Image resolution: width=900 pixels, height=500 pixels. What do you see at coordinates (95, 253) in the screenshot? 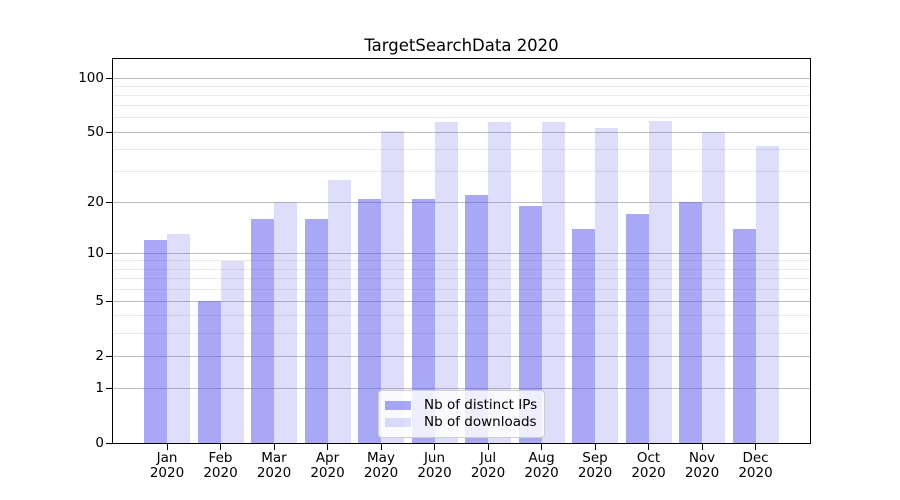
I see `y-axis-tick-label: 10` at bounding box center [95, 253].